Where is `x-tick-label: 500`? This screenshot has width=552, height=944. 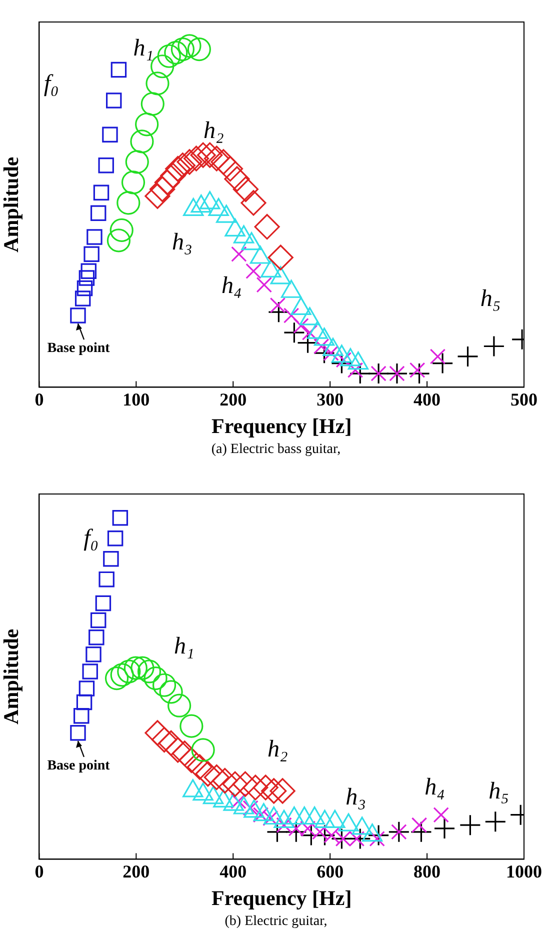 x-tick-label: 500 is located at coordinates (524, 400).